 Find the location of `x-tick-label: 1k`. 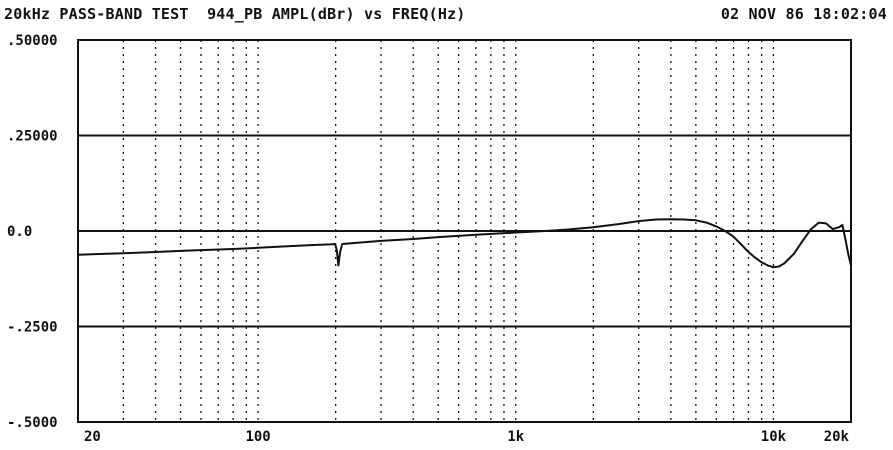

x-tick-label: 1k is located at coordinates (515, 437).